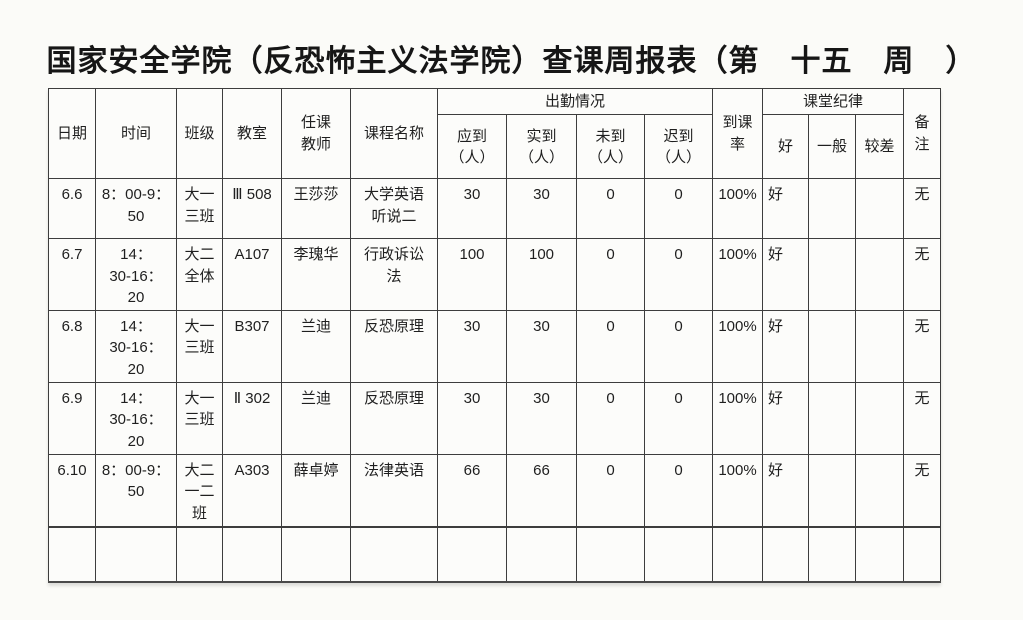  I want to click on cell-date, so click(72, 554).